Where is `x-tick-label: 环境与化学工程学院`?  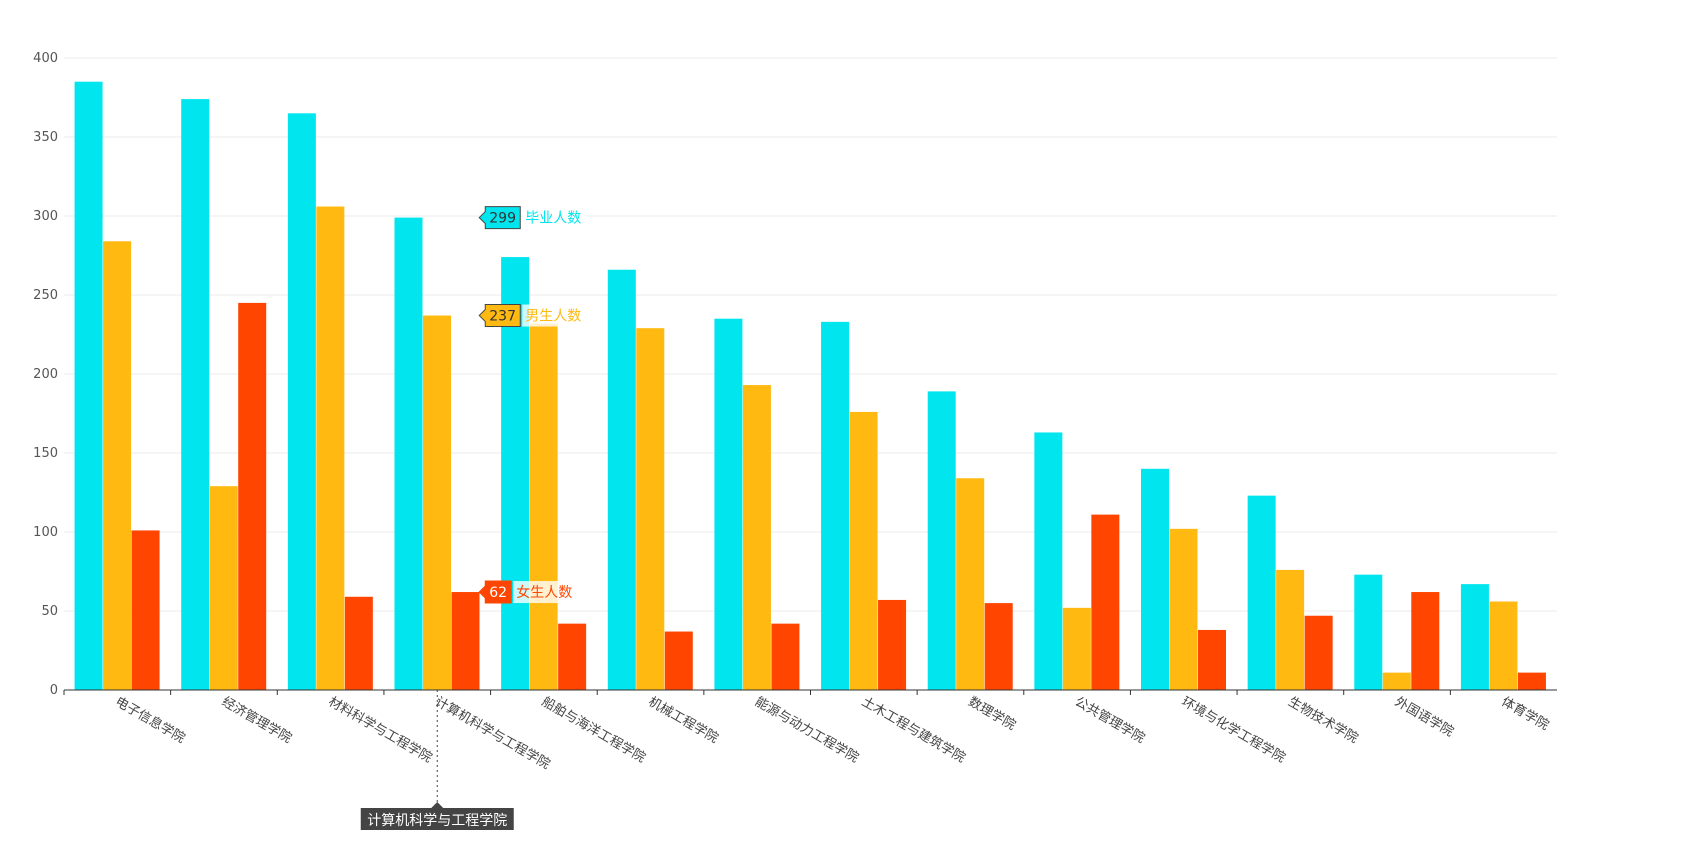
x-tick-label: 环境与化学工程学院 is located at coordinates (1233, 730).